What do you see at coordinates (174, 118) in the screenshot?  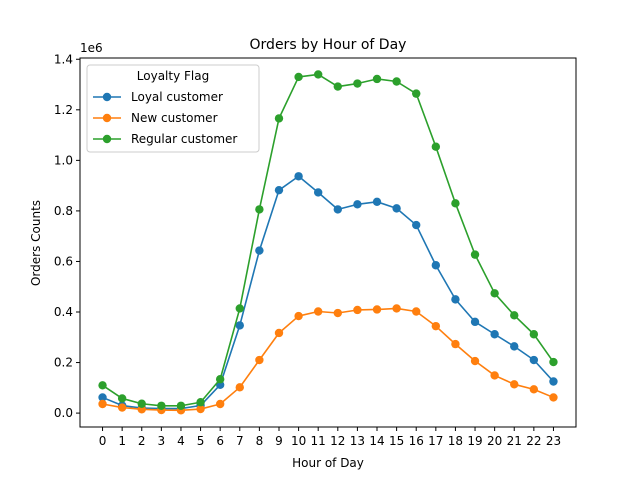 I see `legend-label: New customer` at bounding box center [174, 118].